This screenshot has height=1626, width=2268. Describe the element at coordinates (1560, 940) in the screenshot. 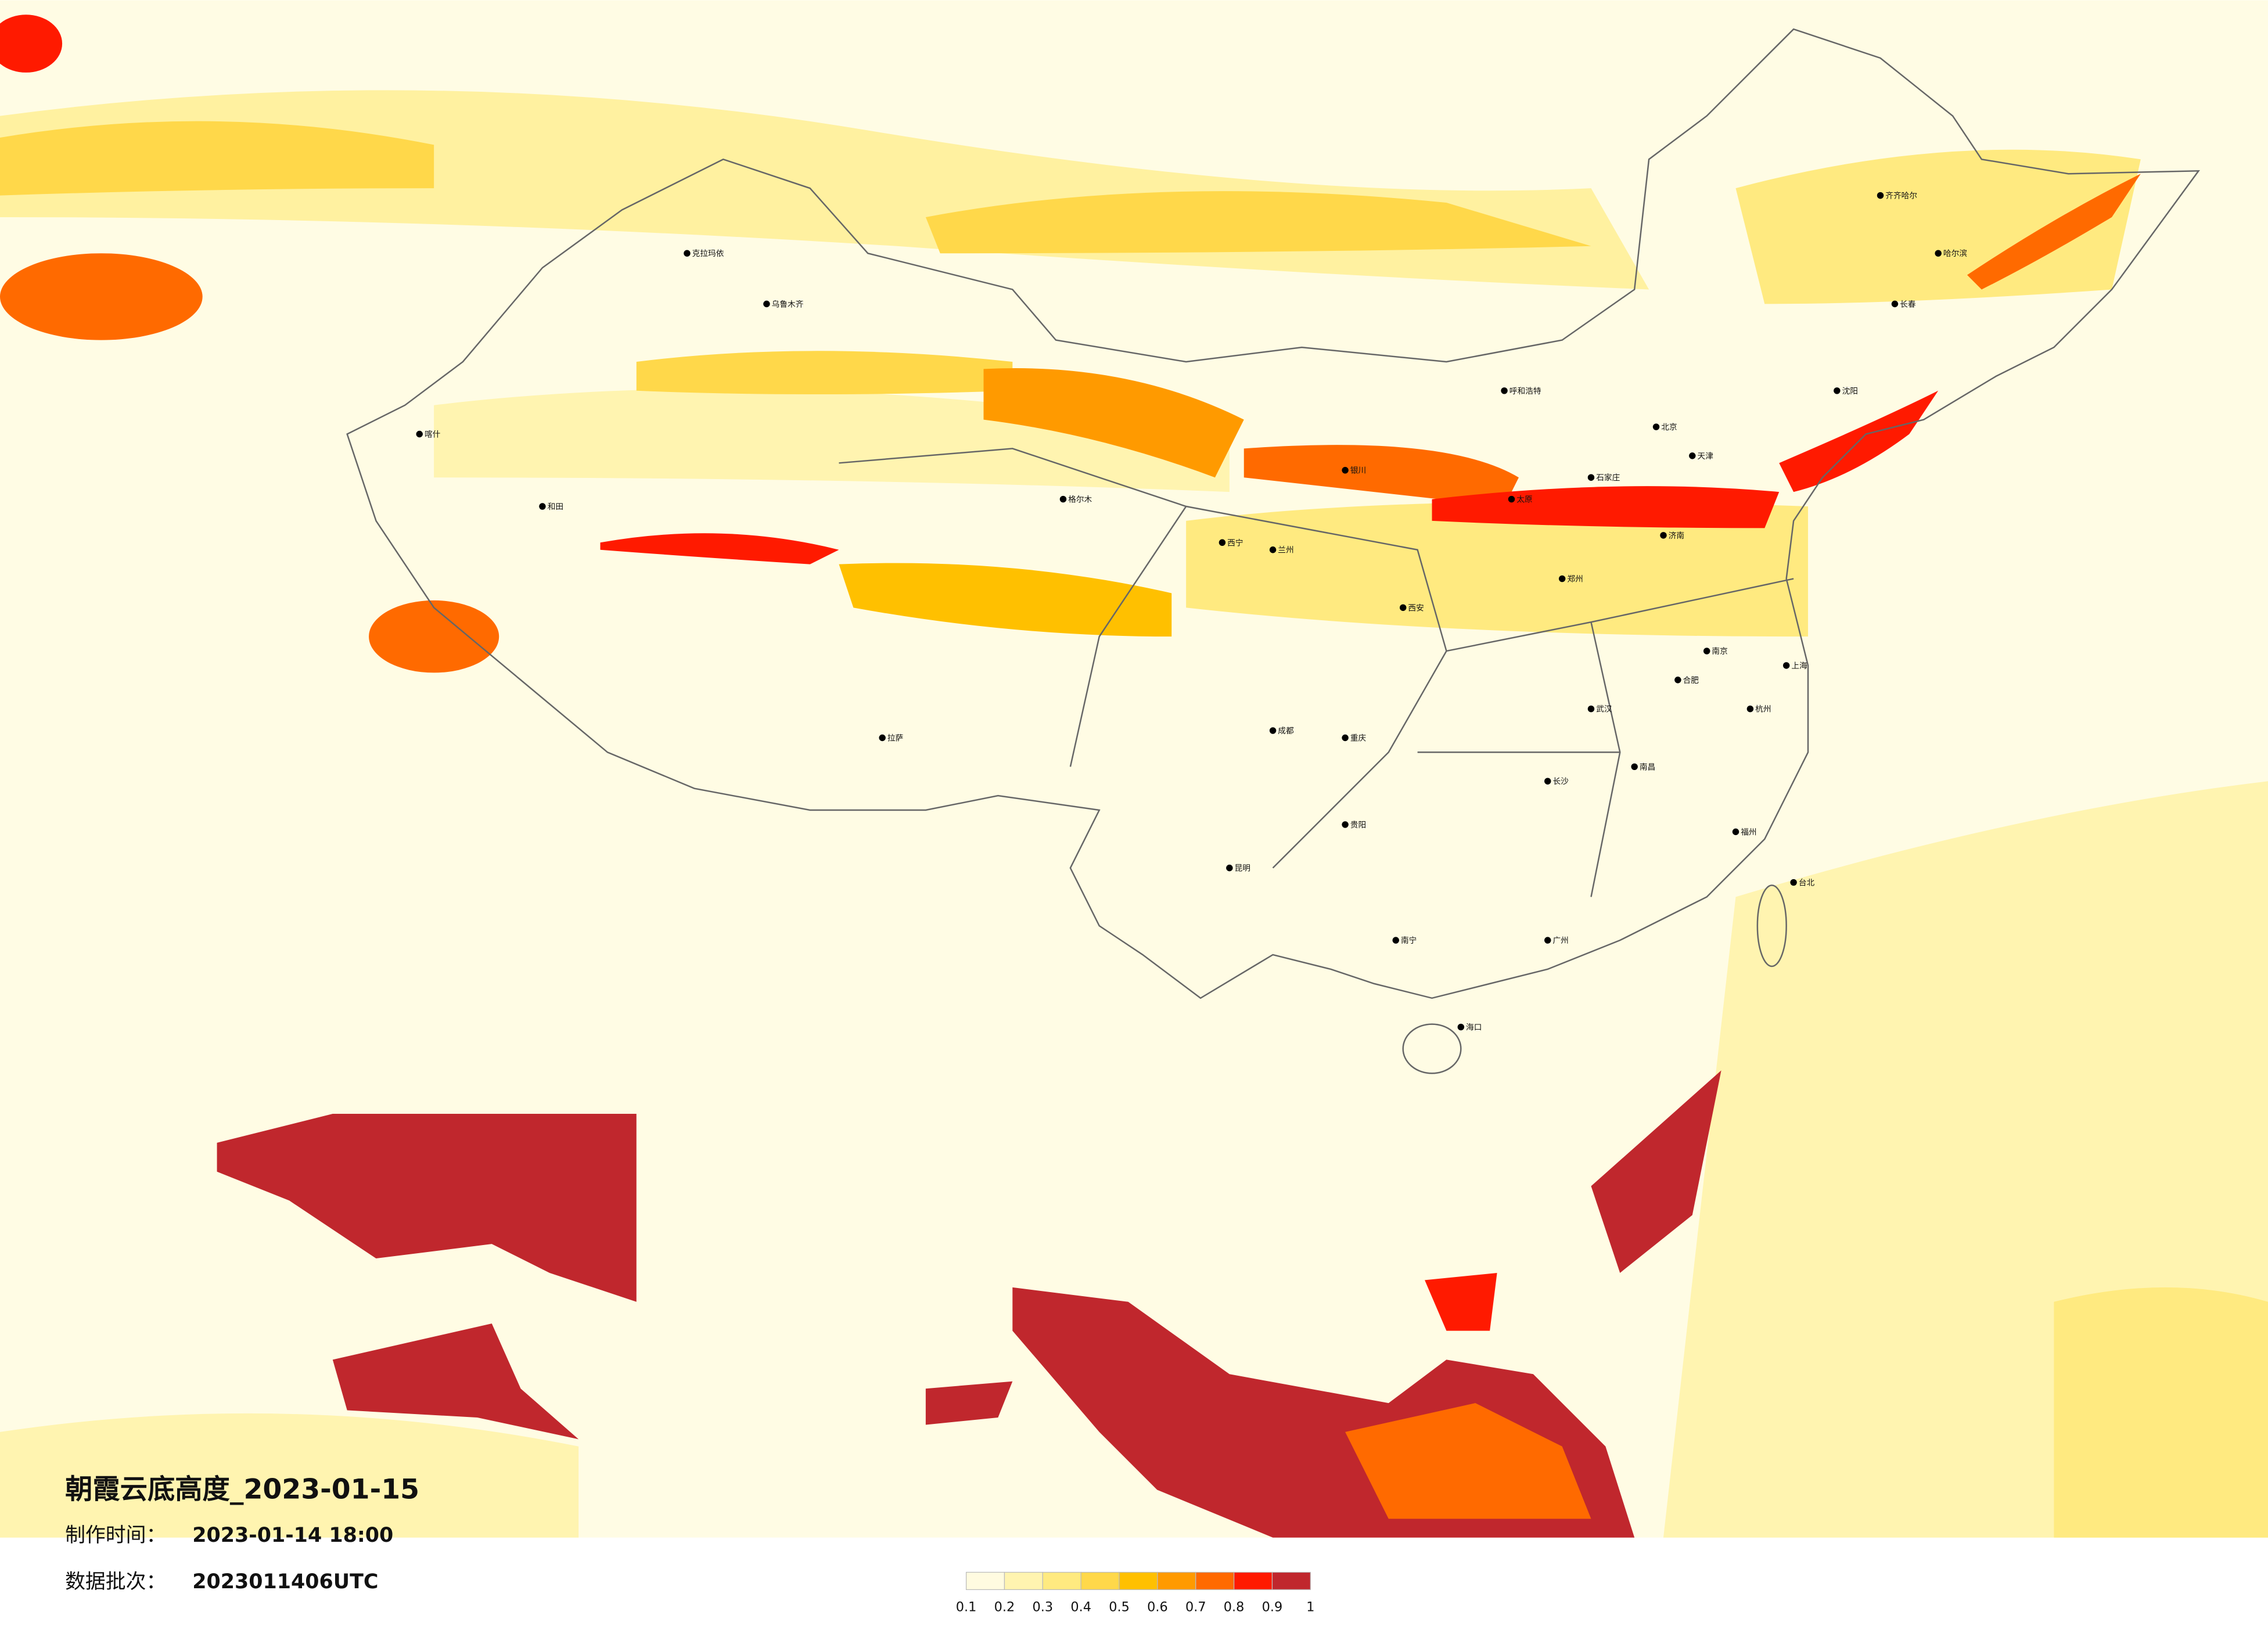

I see `city-label: 广州` at that location.